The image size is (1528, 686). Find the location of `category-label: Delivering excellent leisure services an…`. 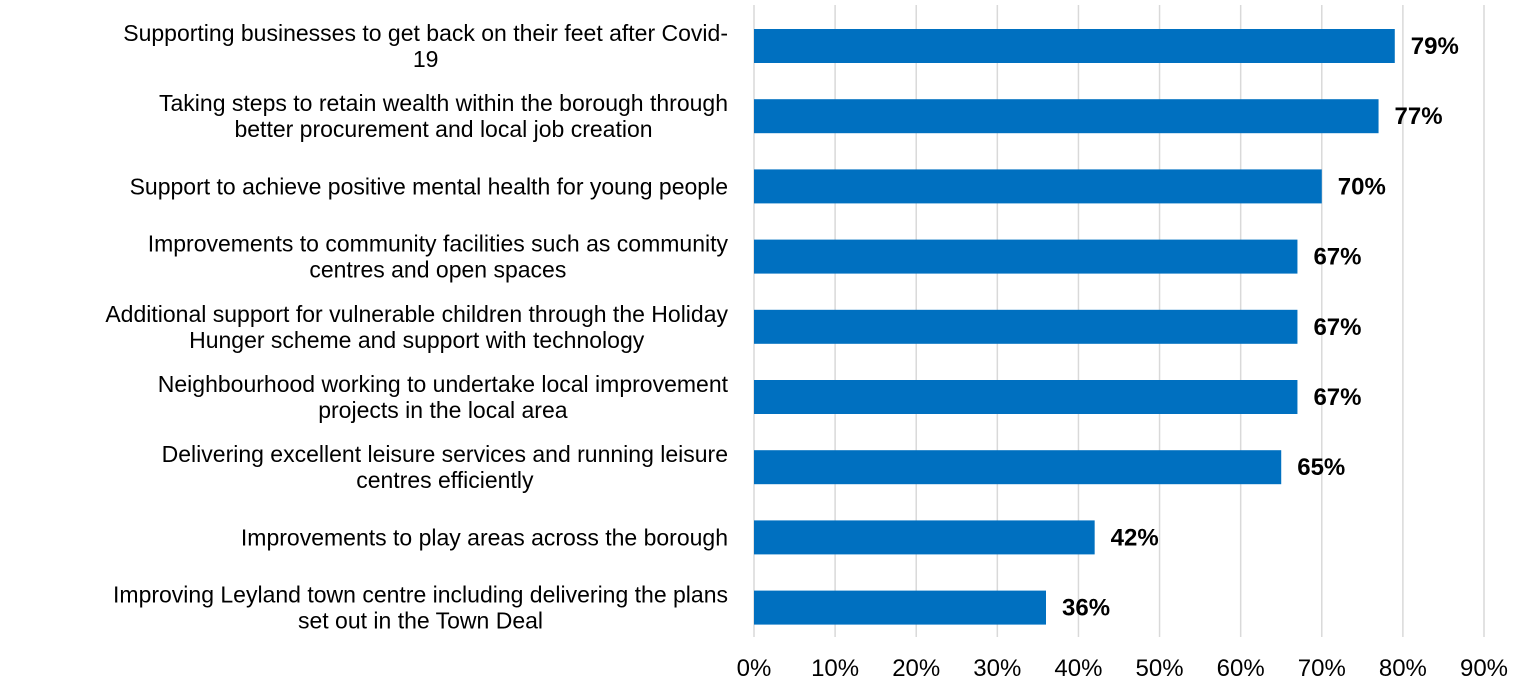

category-label: Delivering excellent leisure services an… is located at coordinates (445, 467).